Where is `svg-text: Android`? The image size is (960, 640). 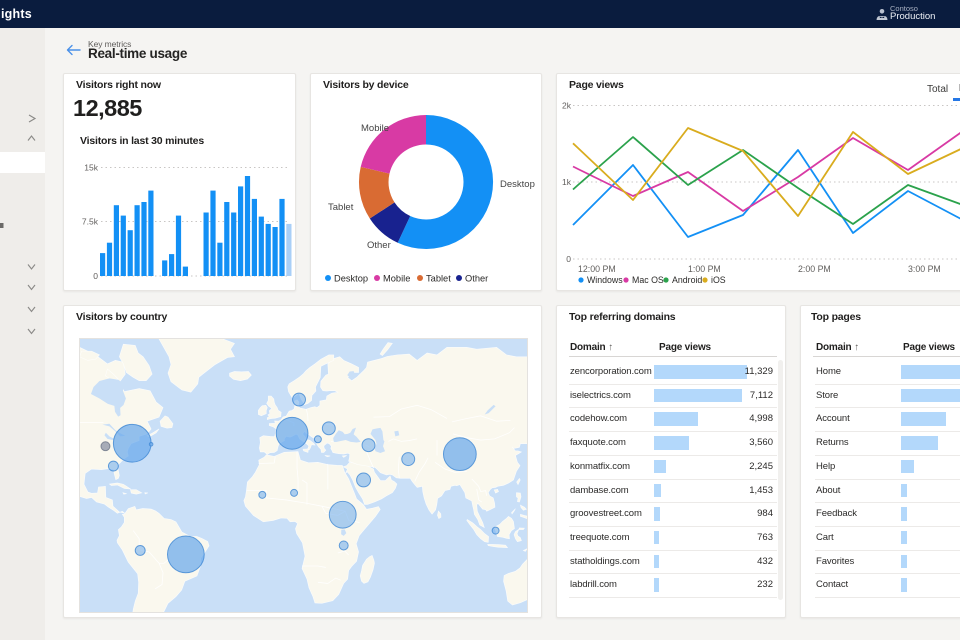 svg-text: Android is located at coordinates (687, 280).